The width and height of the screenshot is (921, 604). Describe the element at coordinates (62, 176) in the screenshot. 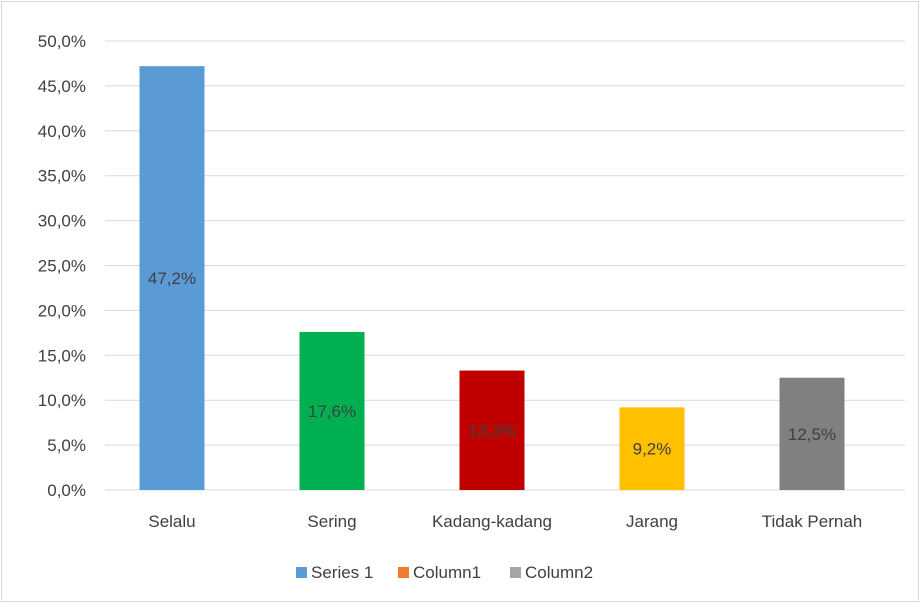

I see `y-tick-label: 35,0%` at that location.